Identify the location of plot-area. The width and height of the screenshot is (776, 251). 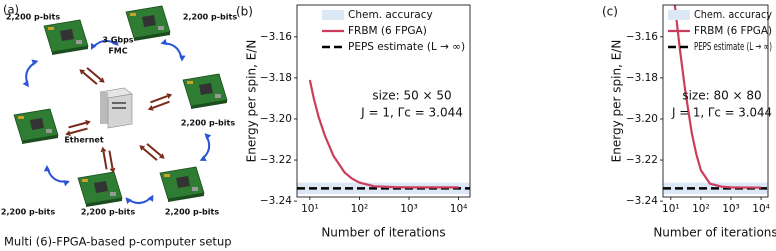
(383, 137).